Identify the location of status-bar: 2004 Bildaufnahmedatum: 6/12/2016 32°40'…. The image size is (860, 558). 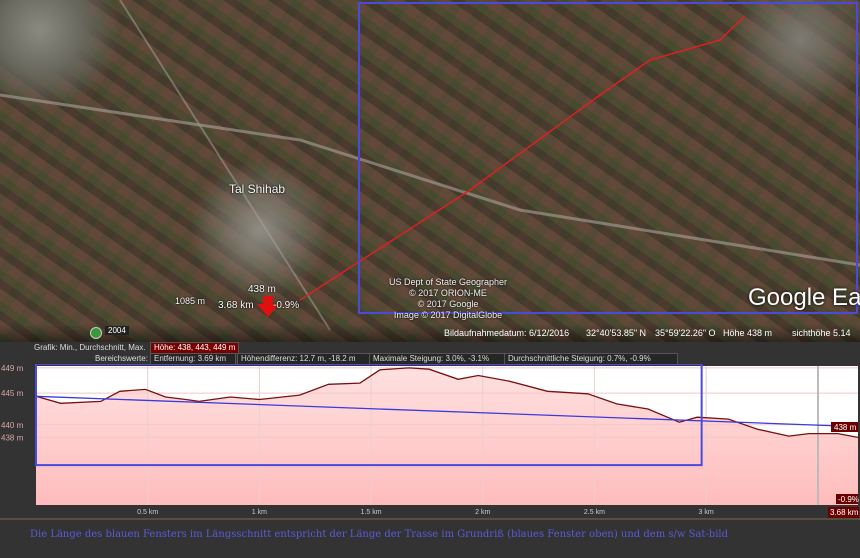
(430, 333).